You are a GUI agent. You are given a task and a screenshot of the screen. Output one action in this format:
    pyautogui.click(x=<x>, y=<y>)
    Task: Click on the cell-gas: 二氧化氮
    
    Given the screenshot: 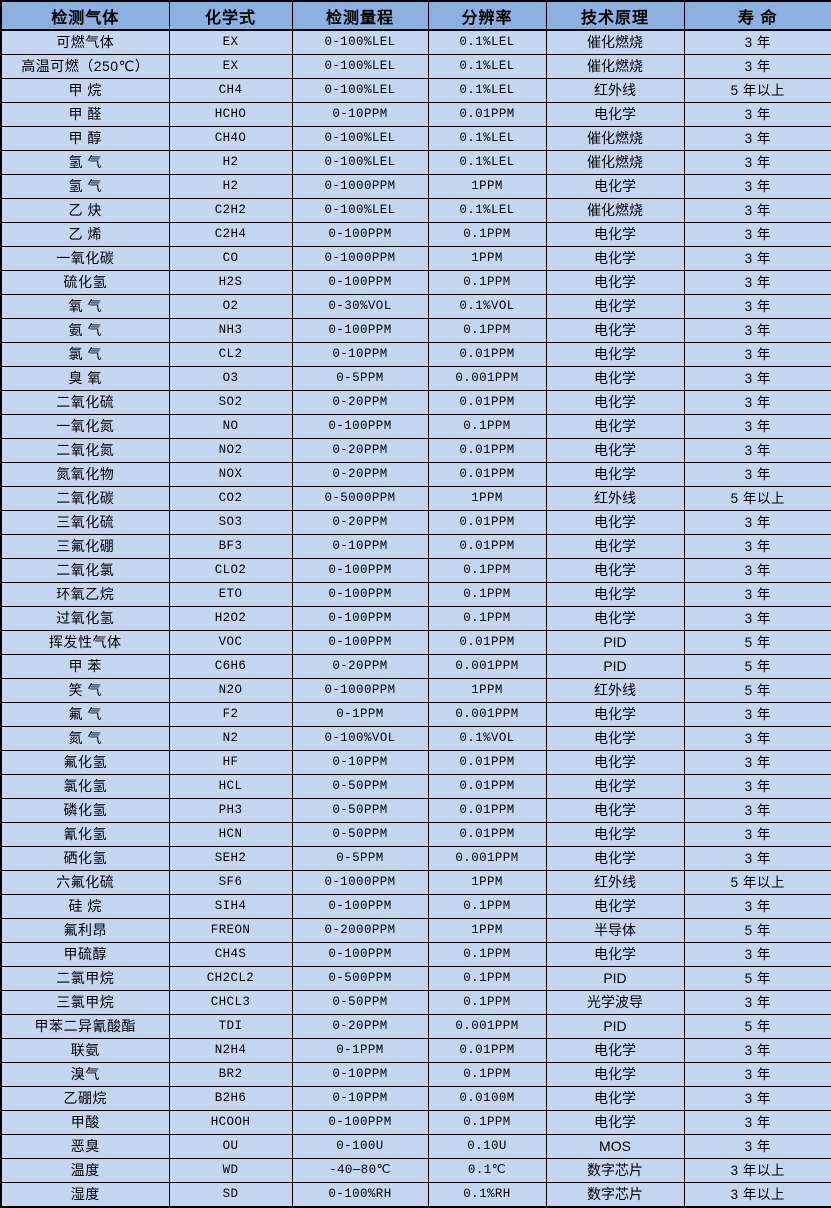 What is the action you would take?
    pyautogui.click(x=85, y=450)
    